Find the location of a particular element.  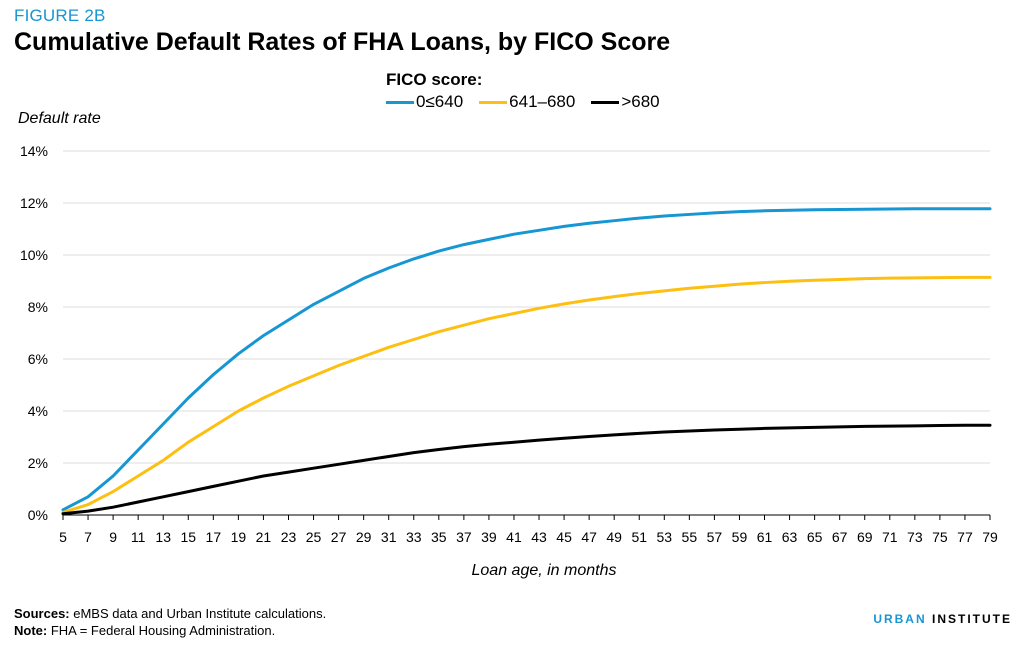

x-tick-label: 49 is located at coordinates (614, 537).